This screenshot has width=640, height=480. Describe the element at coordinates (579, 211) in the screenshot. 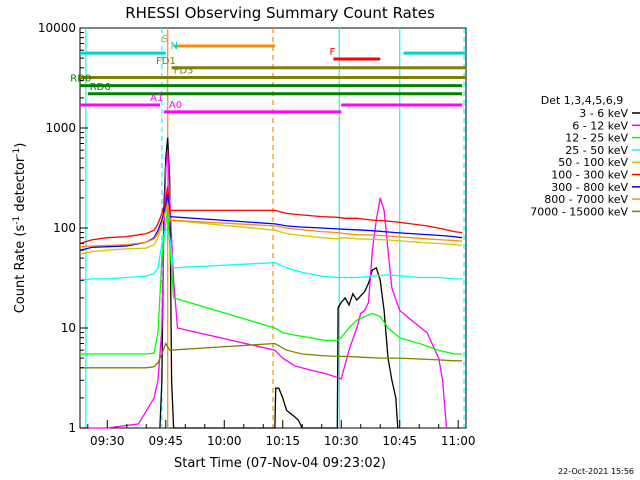

I see `legend-entry-8: 7000 - 15000 keV` at that location.